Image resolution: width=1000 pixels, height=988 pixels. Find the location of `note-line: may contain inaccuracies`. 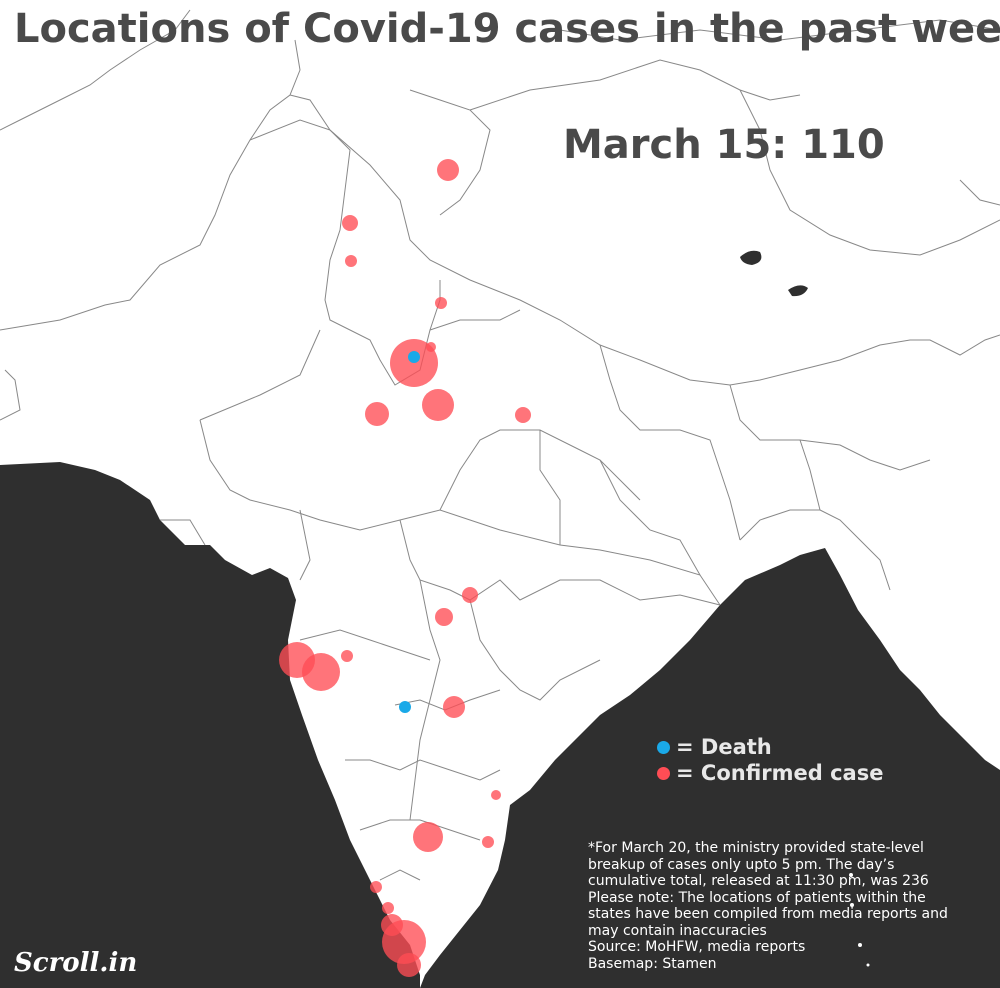

note-line: may contain inaccuracies is located at coordinates (677, 930).